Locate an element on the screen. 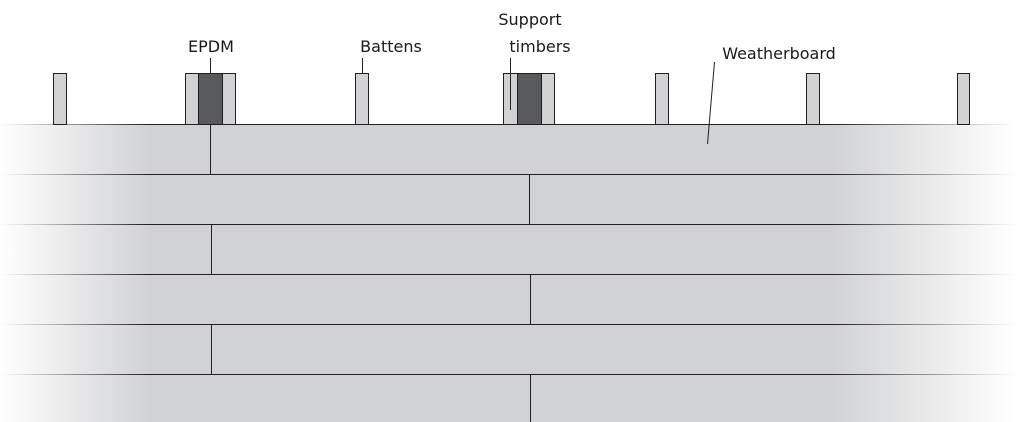 This screenshot has width=1016, height=422. support-timbers is located at coordinates (370, 99).